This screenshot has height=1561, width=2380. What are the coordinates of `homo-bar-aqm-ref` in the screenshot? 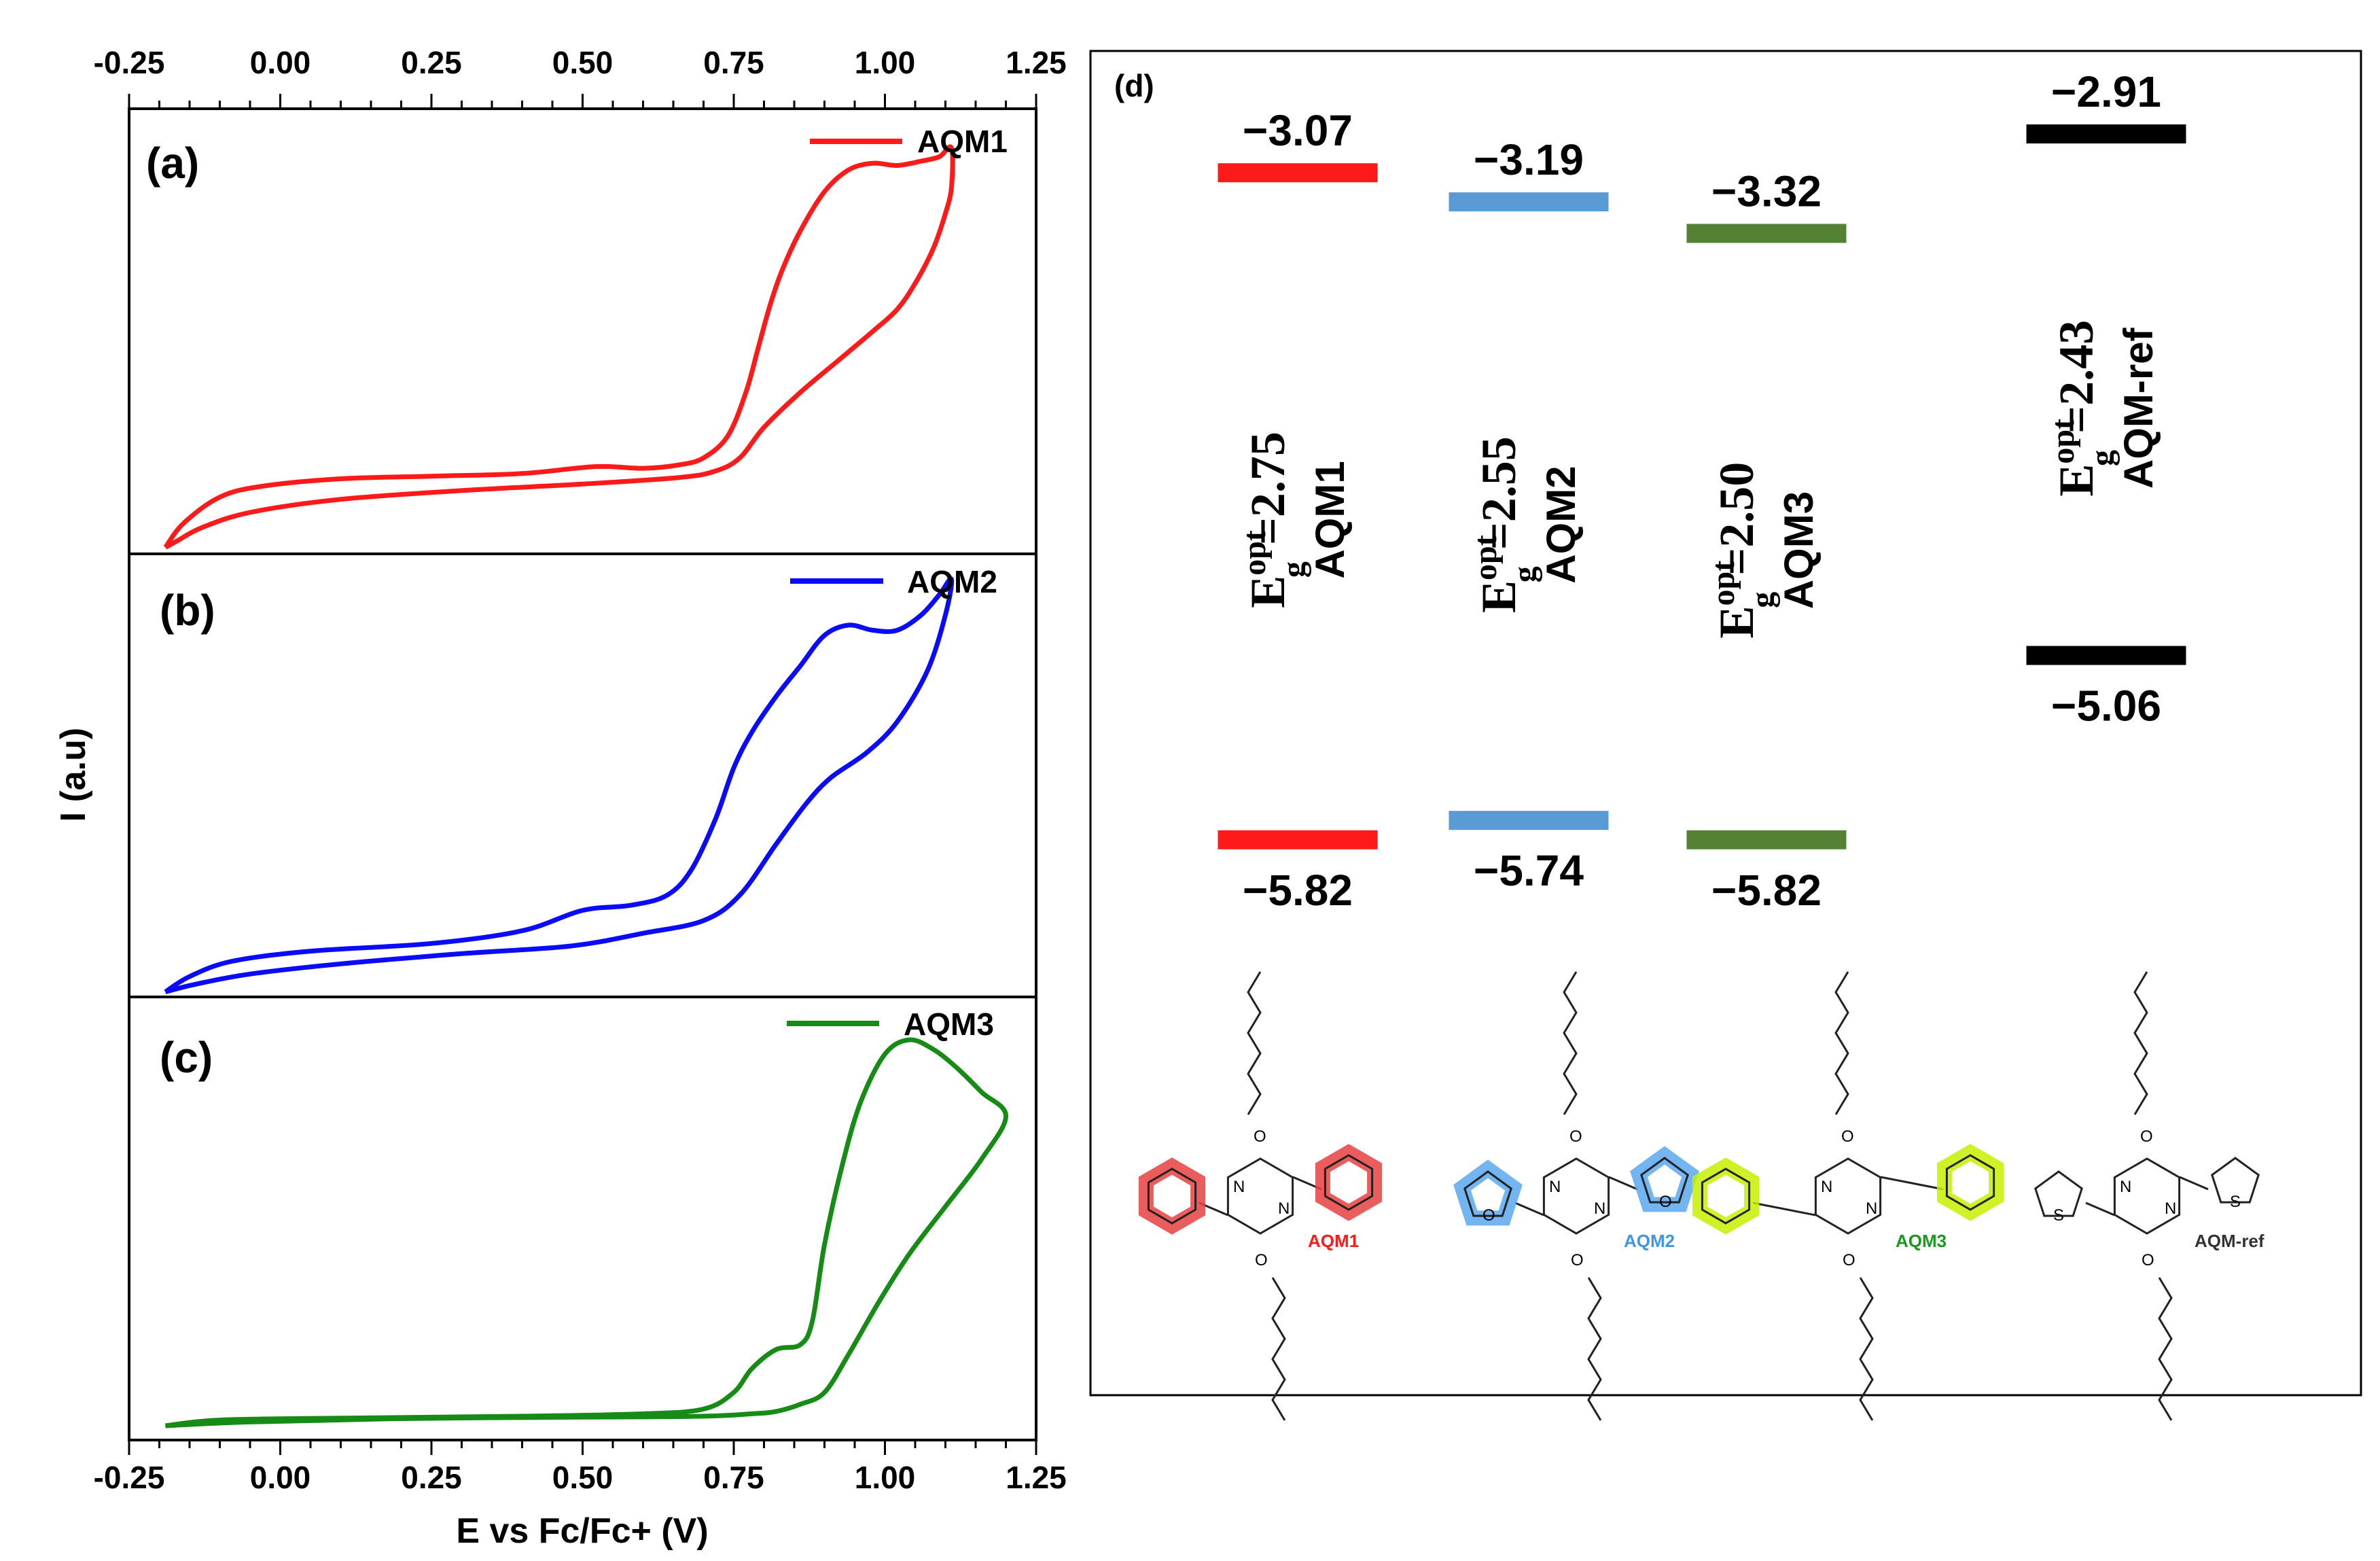 It's located at (2106, 656).